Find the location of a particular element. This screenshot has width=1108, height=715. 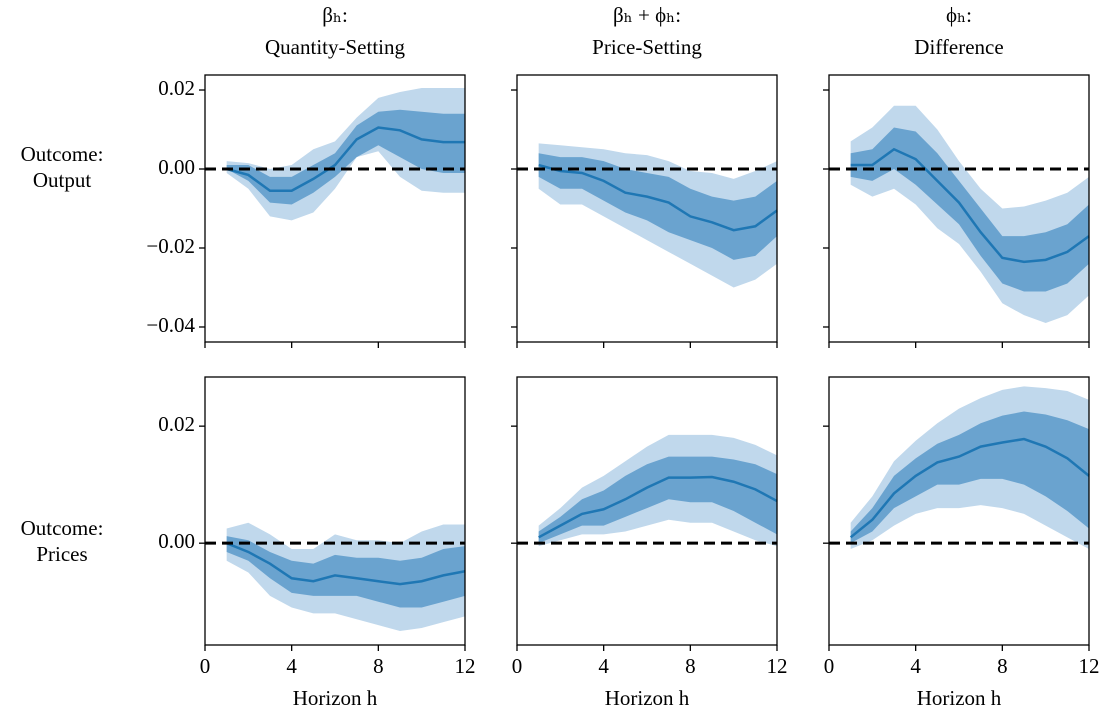

row-label: Output is located at coordinates (62, 180).